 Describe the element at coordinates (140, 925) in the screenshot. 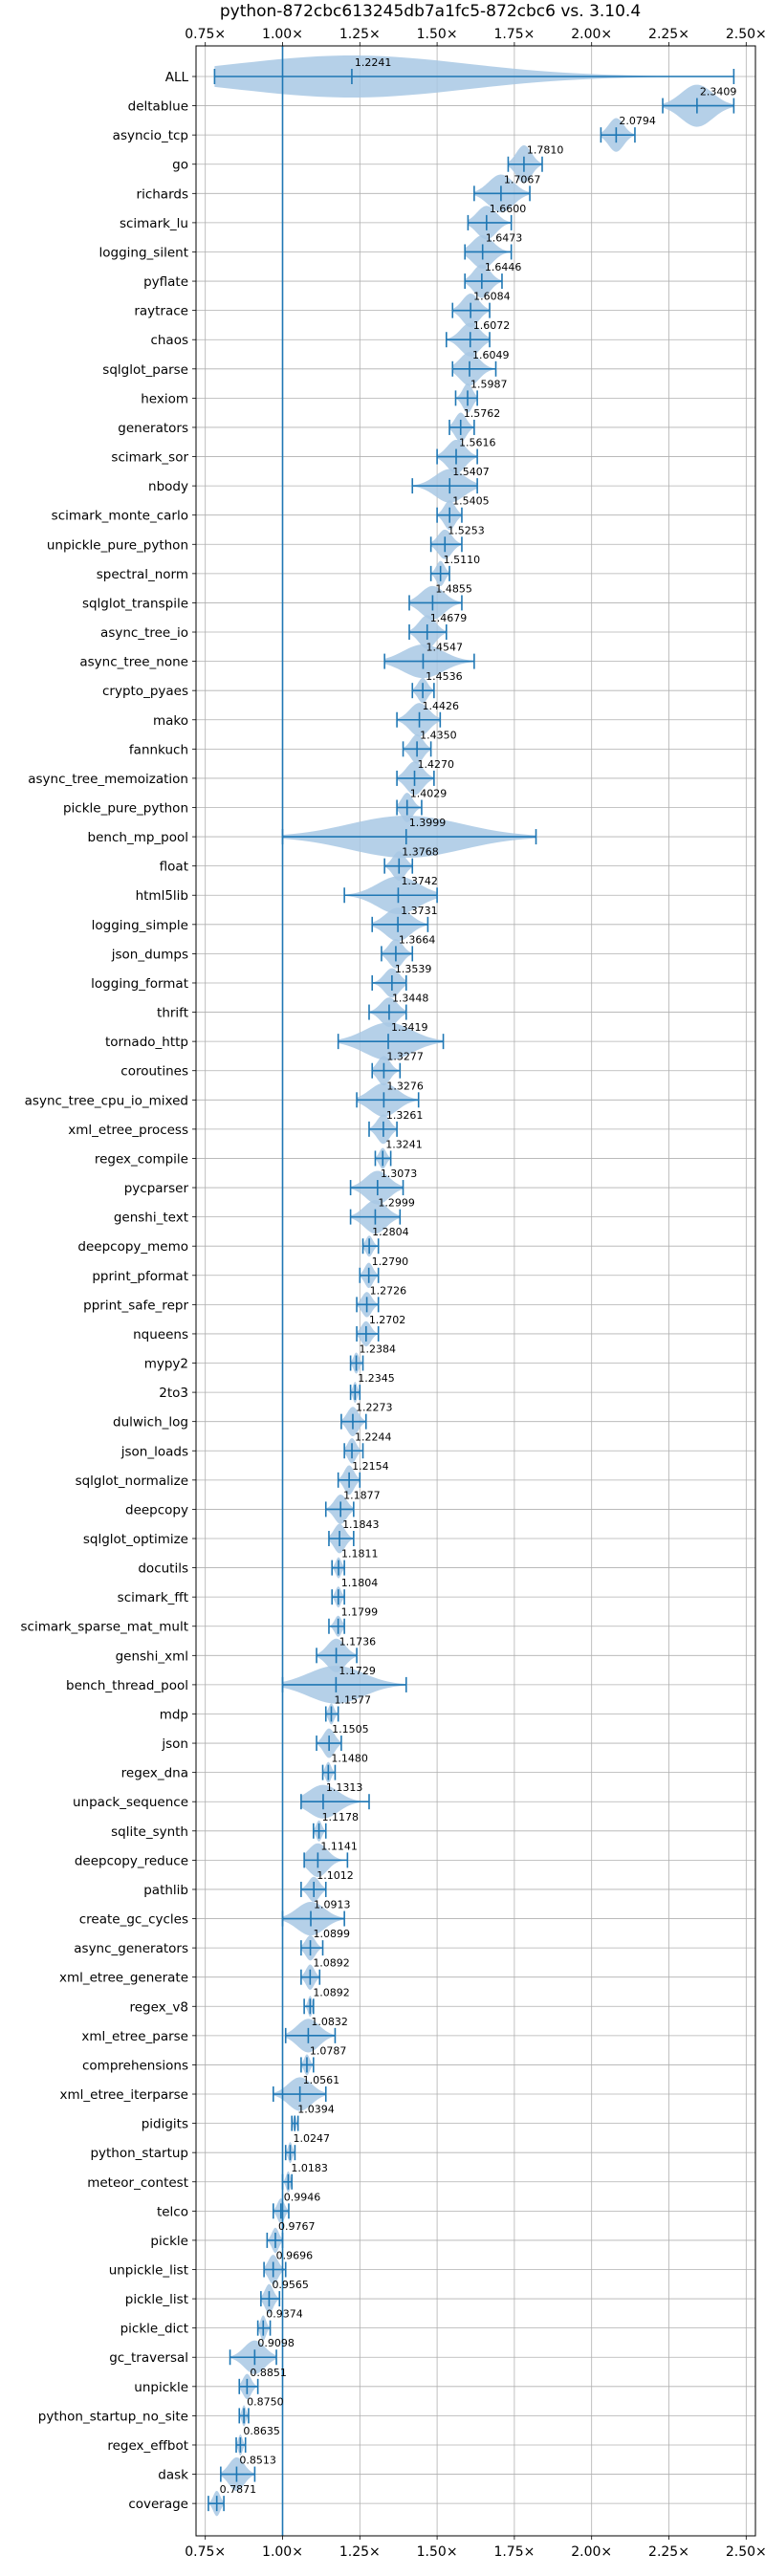

I see `y-tick-label: logging_simple` at that location.